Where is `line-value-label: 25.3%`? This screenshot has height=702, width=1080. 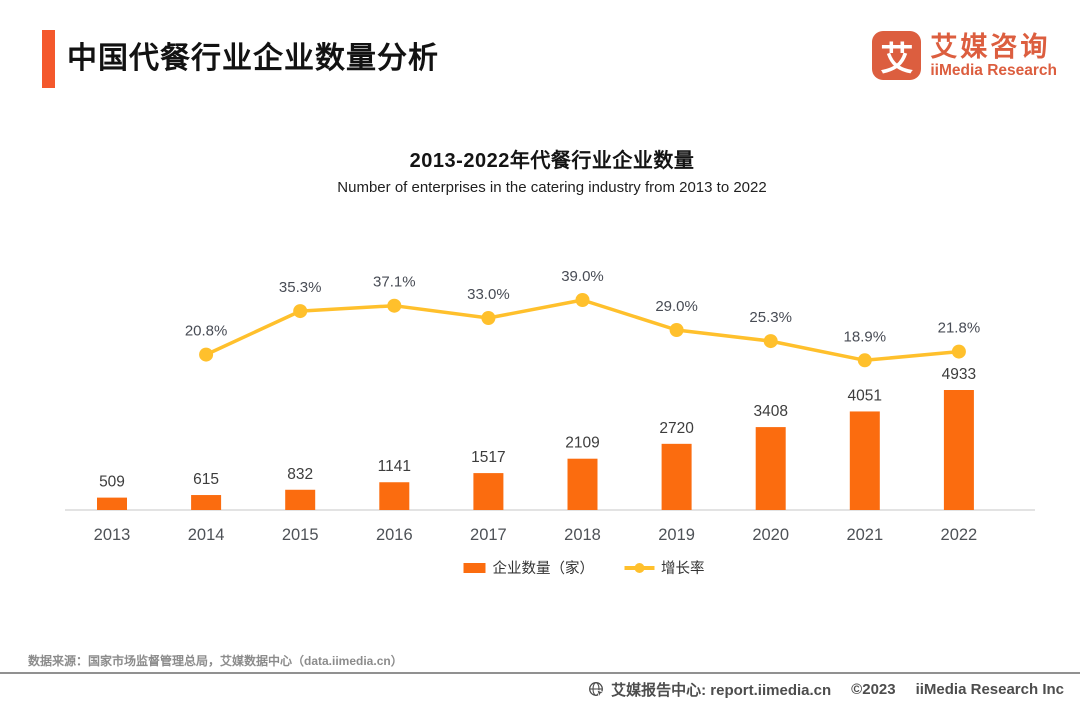
line-value-label: 25.3% is located at coordinates (770, 317).